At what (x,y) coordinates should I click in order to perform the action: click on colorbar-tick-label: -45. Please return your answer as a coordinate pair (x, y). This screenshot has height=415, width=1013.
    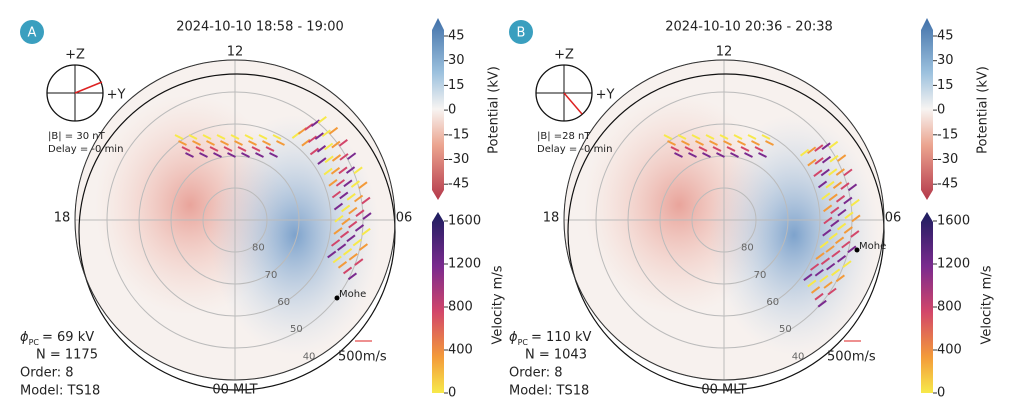
    Looking at the image, I should click on (947, 184).